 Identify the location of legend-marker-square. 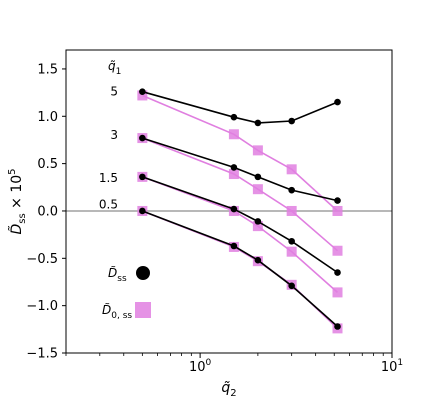
(143, 310).